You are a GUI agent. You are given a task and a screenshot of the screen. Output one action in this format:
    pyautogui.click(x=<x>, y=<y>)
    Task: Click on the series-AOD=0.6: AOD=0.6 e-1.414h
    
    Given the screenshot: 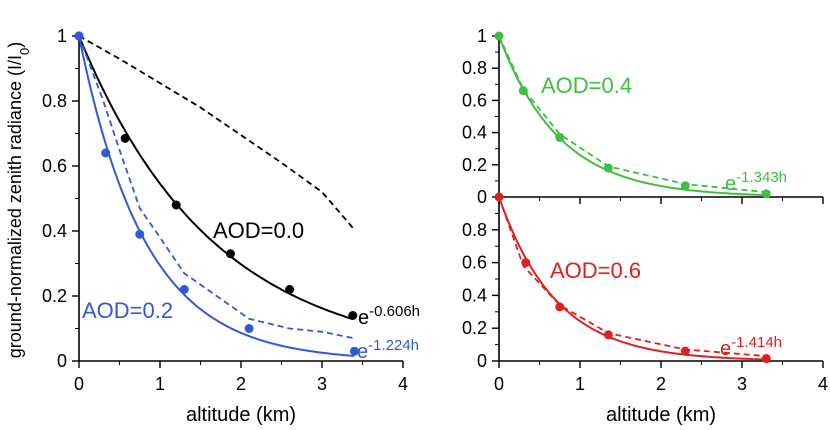 What is the action you would take?
    pyautogui.click(x=638, y=278)
    